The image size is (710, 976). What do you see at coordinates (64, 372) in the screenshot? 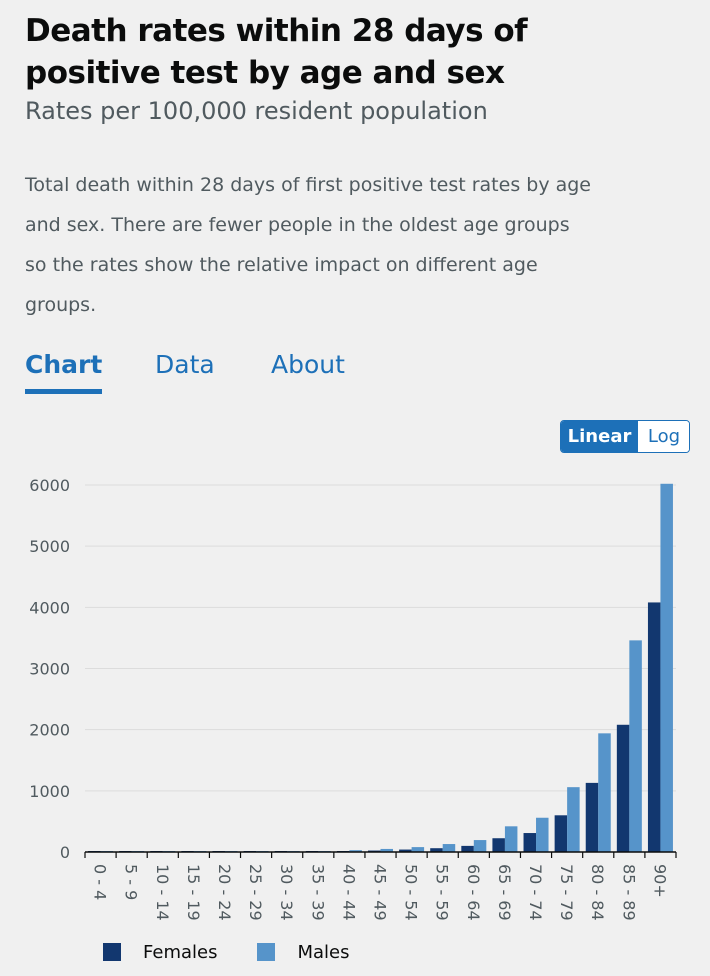
I see `tab-chart: Chart` at bounding box center [64, 372].